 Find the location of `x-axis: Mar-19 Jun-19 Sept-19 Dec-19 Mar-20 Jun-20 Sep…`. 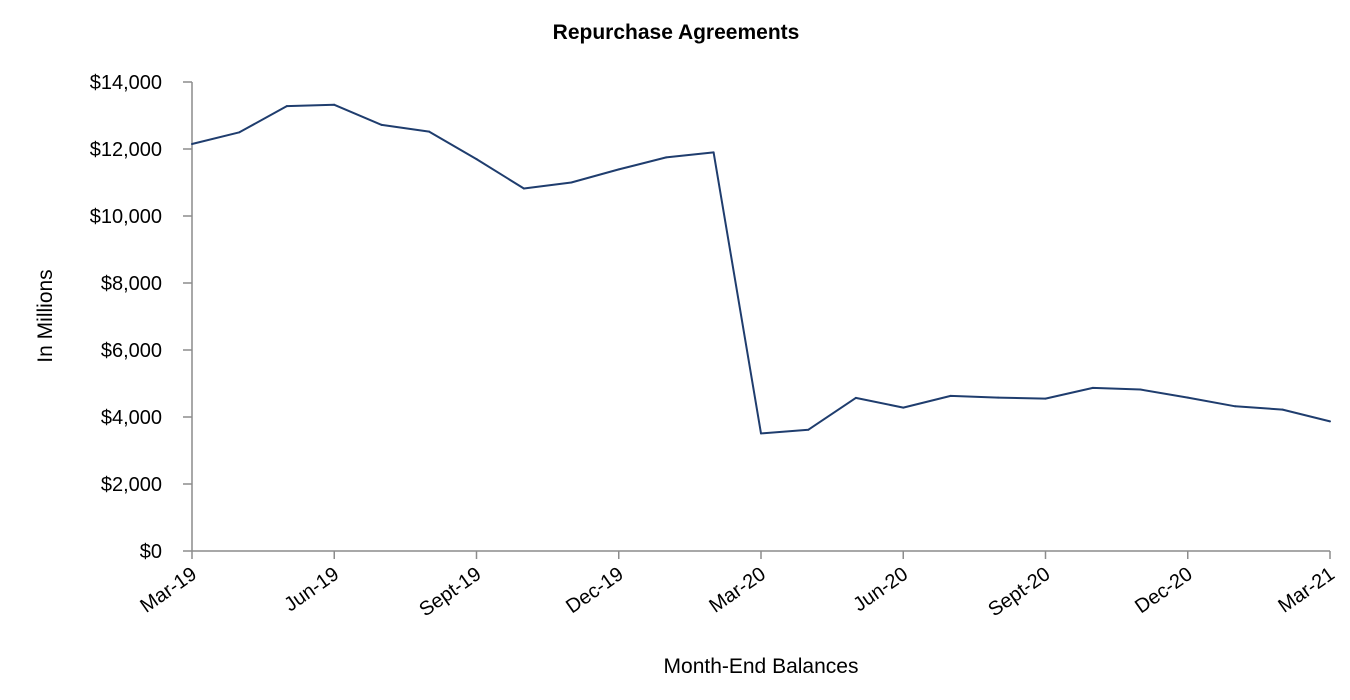

x-axis: Mar-19 Jun-19 Sept-19 Dec-19 Mar-20 Jun-20 Sep… is located at coordinates (737, 585).